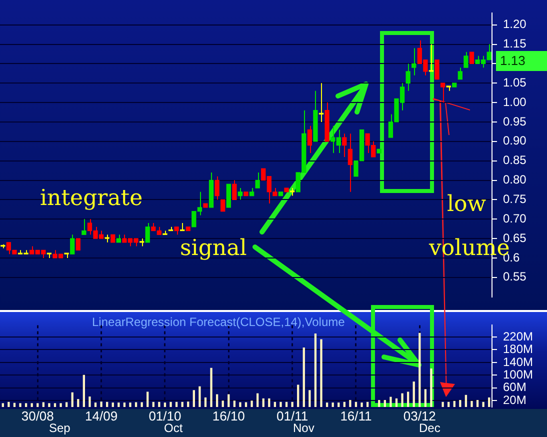 The width and height of the screenshot is (547, 437). Describe the element at coordinates (515, 101) in the screenshot. I see `y-tick-label: 1.00` at that location.